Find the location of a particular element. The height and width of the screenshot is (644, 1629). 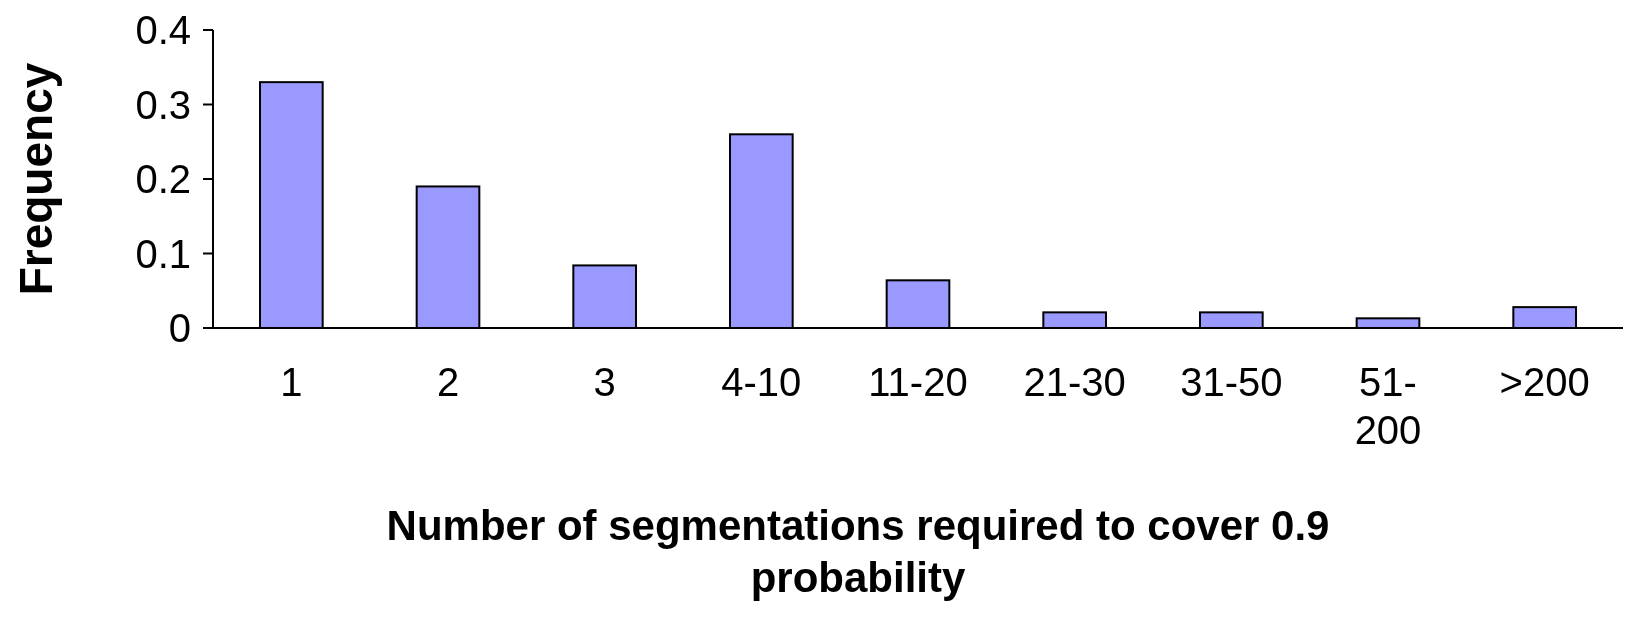

y-tick-label: 0.4 is located at coordinates (163, 30).